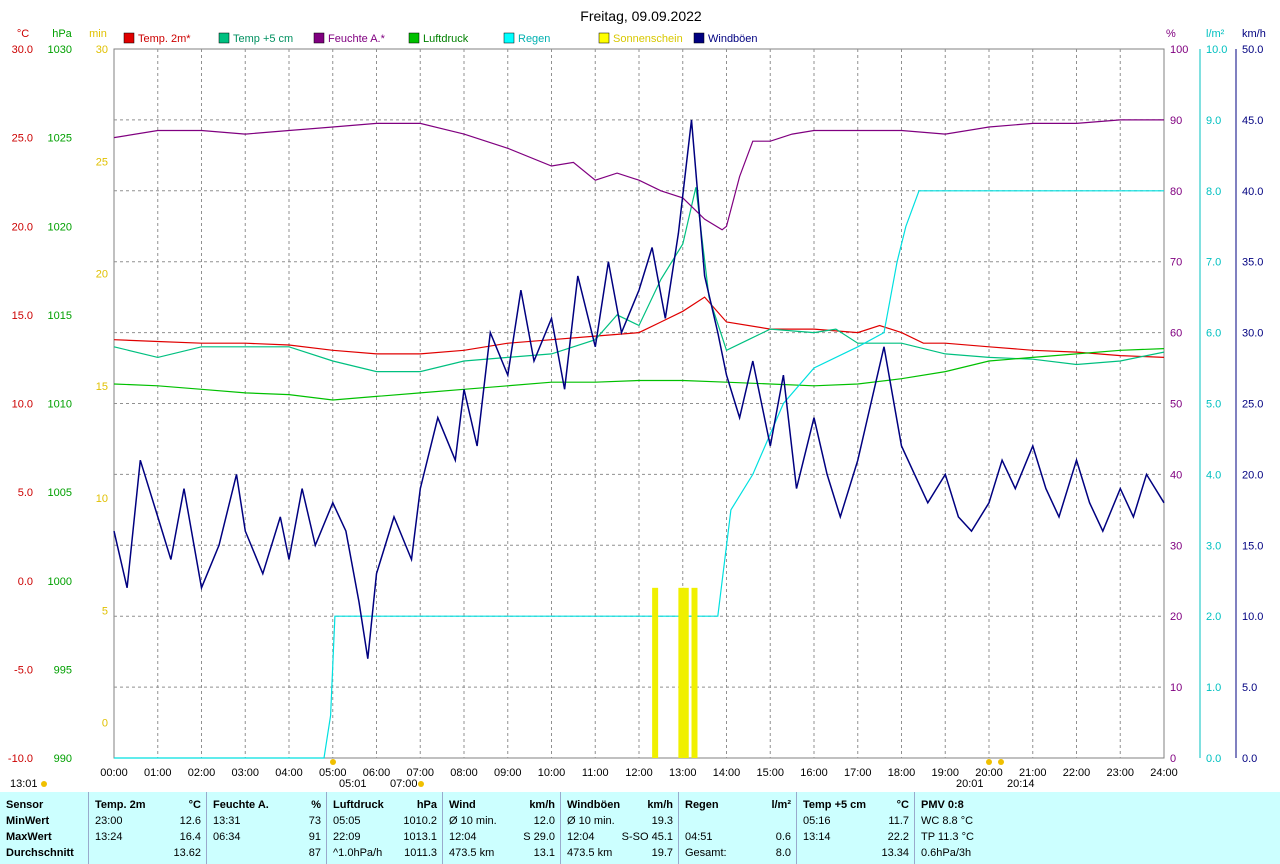 The height and width of the screenshot is (864, 1280). Describe the element at coordinates (639, 327) in the screenshot. I see `series-line-temp-2m-` at that location.